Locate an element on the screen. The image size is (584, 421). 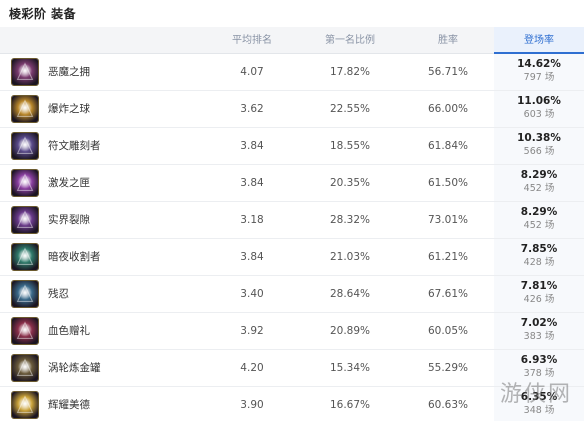
header-first-rate: 第一名比例 is located at coordinates (350, 40).